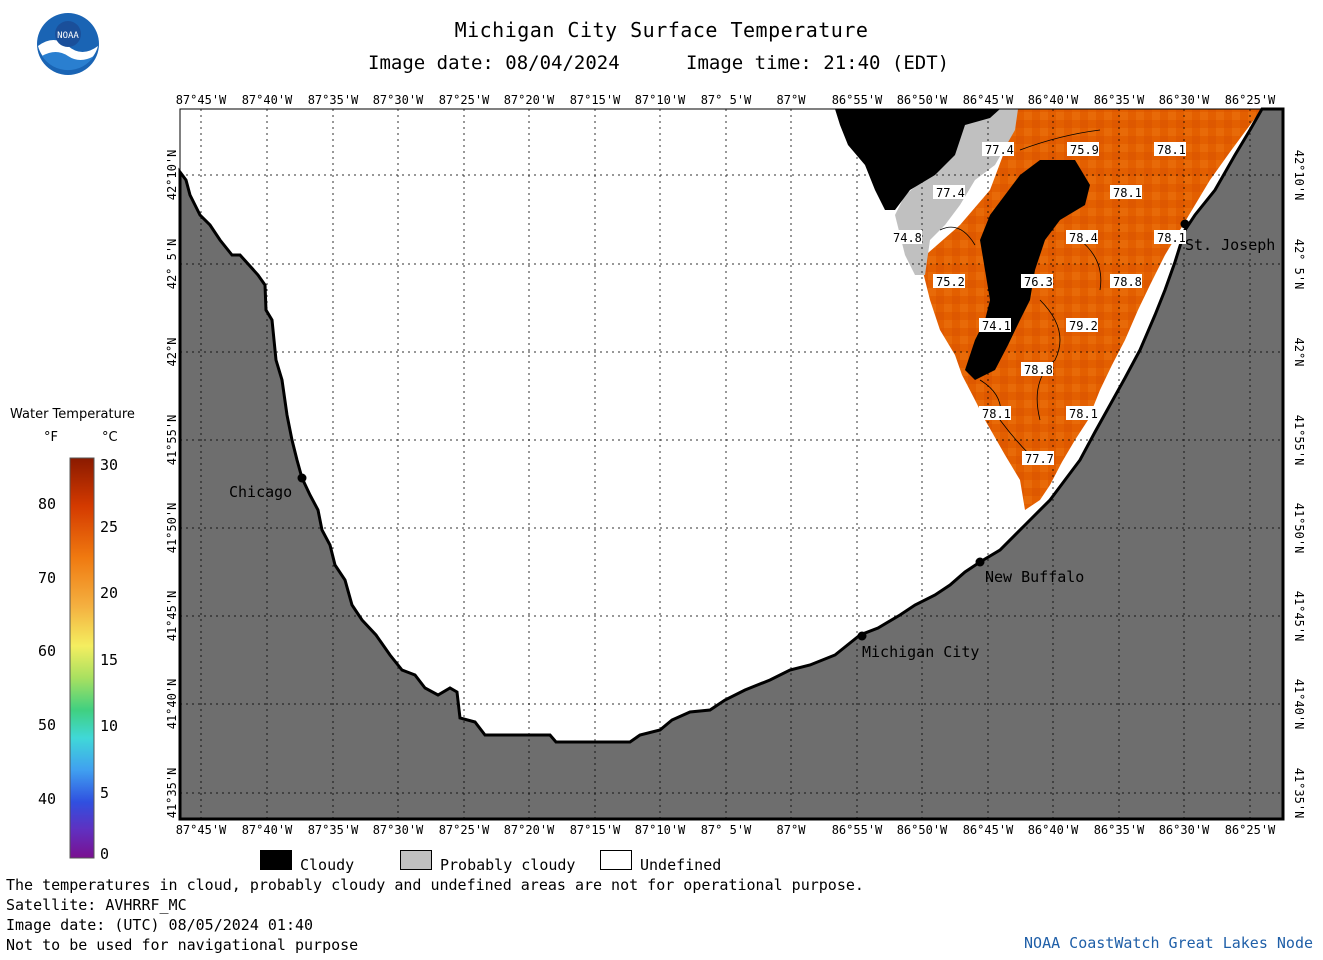 The image size is (1323, 960). I want to click on navigation-warning: Not to be used for navigational purpose, so click(182, 945).